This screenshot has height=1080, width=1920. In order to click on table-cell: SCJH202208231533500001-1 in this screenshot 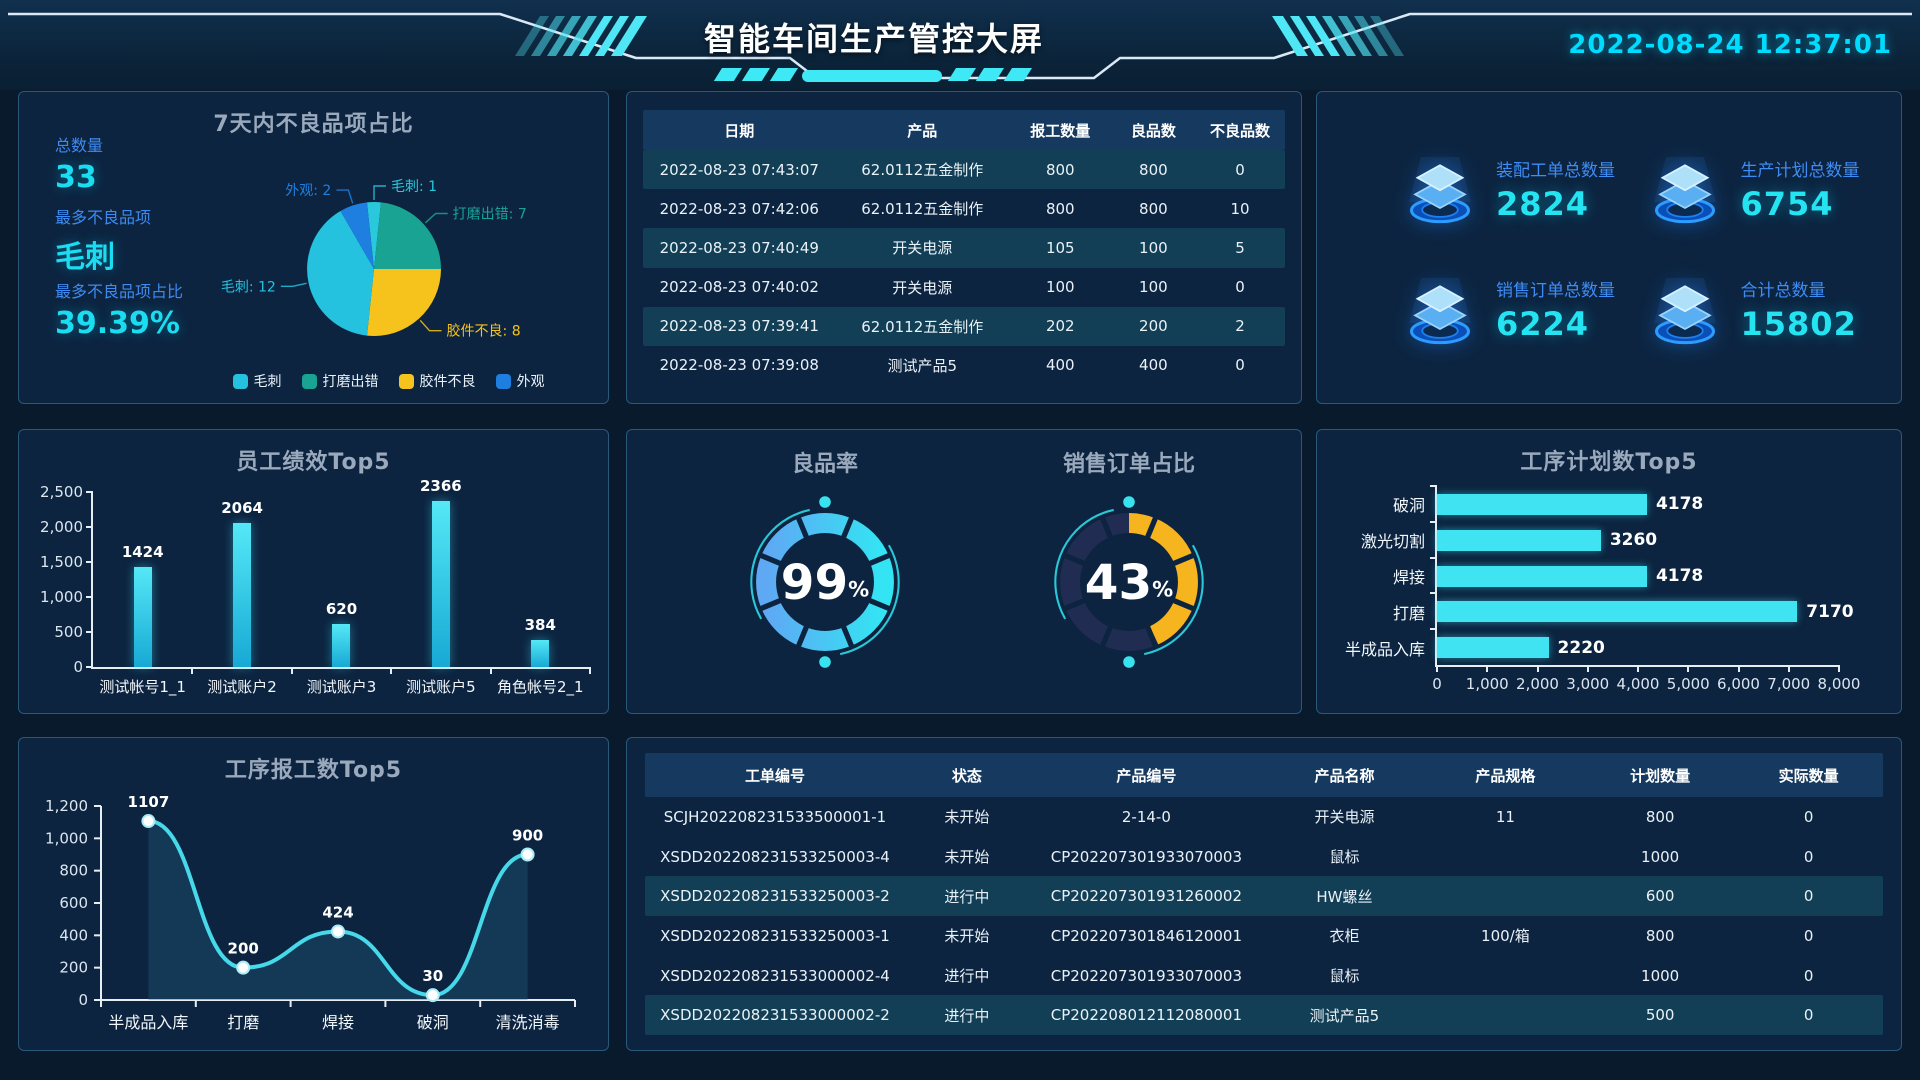, I will do `click(775, 816)`.